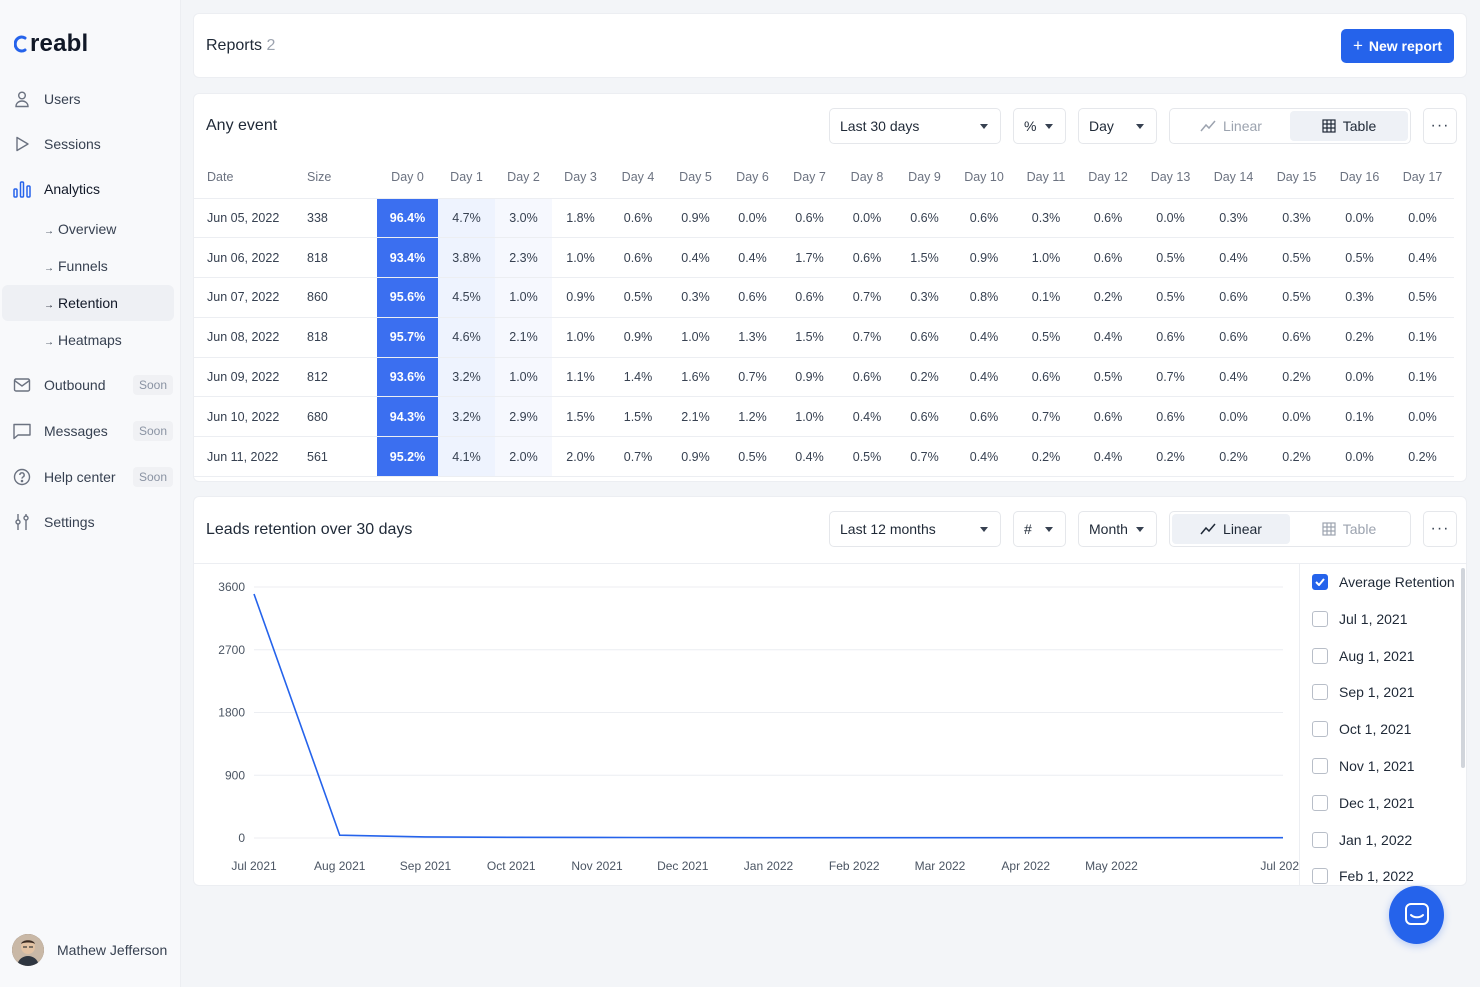  What do you see at coordinates (1397, 46) in the screenshot?
I see `new-report-button: + New report` at bounding box center [1397, 46].